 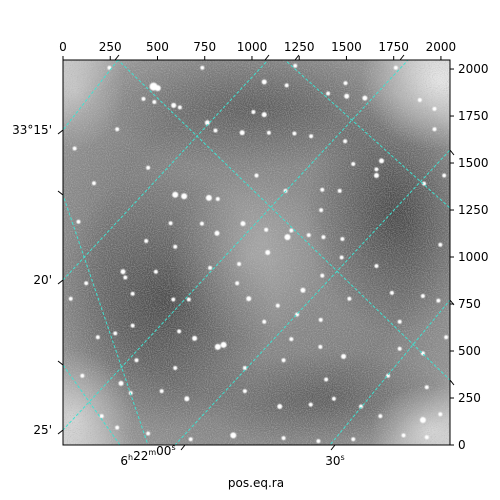 I want to click on ra-tick-label: 30s, so click(x=334, y=460).